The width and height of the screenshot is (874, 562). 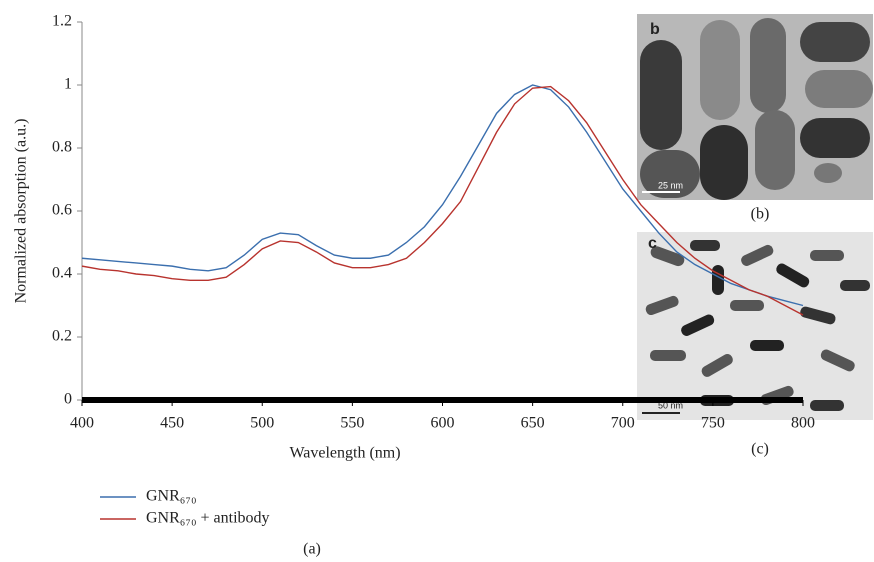 What do you see at coordinates (171, 496) in the screenshot?
I see `legend-label: GNR₆₇₀` at bounding box center [171, 496].